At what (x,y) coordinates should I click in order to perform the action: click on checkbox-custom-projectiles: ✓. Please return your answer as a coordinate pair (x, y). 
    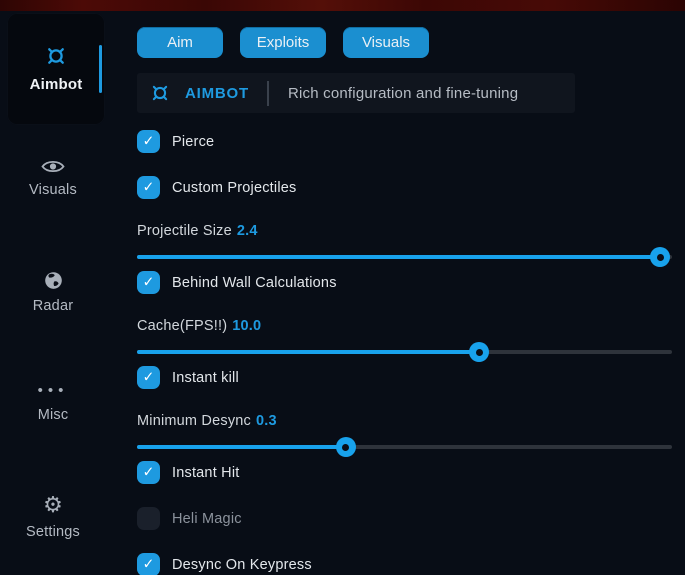
    Looking at the image, I should click on (148, 187).